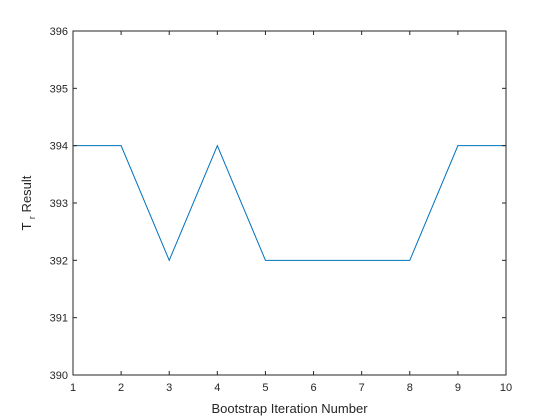 Image resolution: width=560 pixels, height=420 pixels. What do you see at coordinates (362, 388) in the screenshot?
I see `x-tick-label: 7` at bounding box center [362, 388].